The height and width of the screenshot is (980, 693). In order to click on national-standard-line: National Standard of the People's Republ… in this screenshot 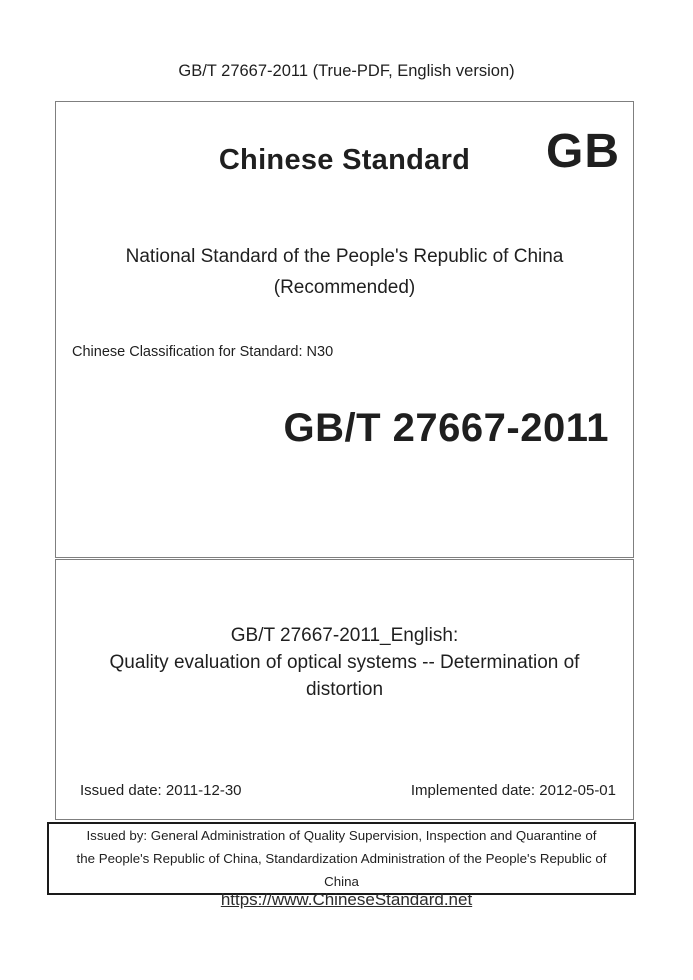, I will do `click(344, 256)`.